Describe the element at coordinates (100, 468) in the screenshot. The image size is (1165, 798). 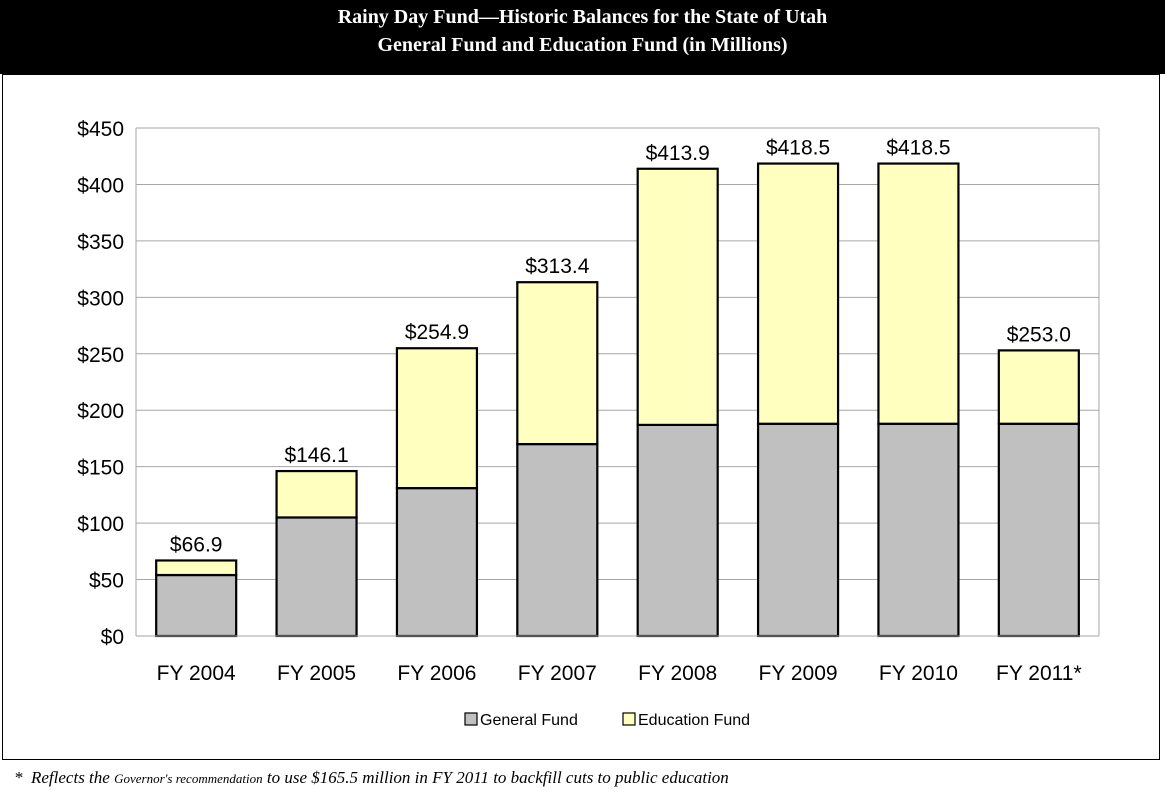
I see `y-tick-label: $150` at that location.